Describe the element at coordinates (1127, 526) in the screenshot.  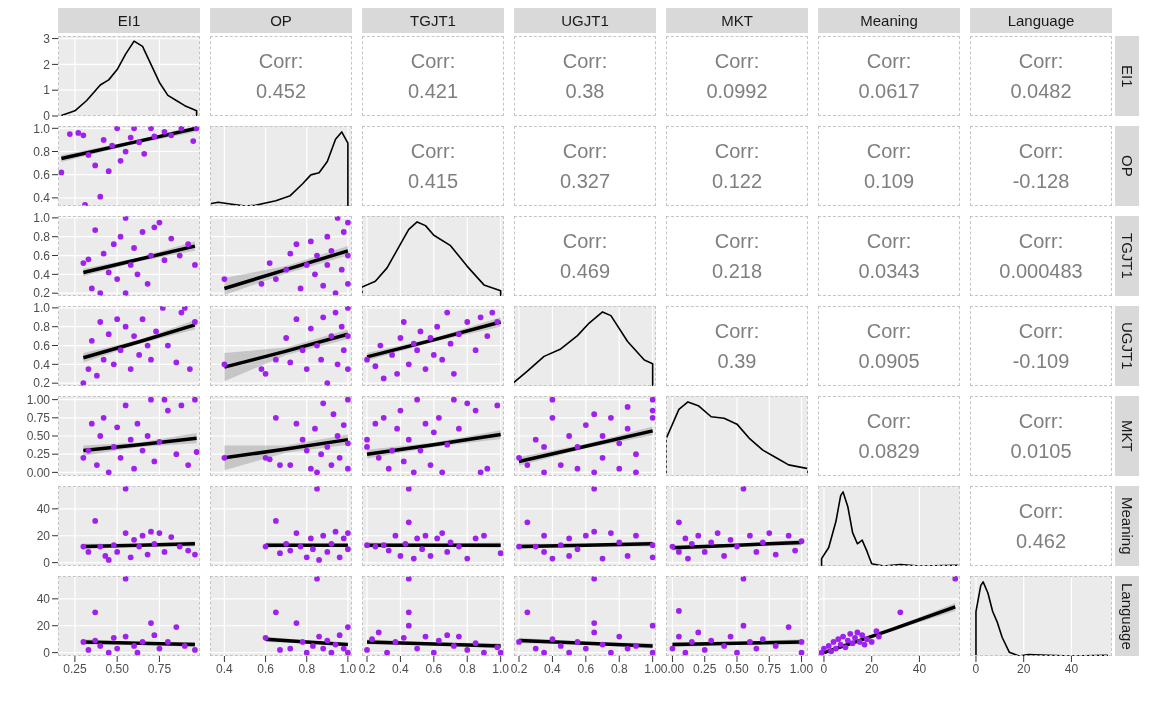
I see `text: Meaning` at that location.